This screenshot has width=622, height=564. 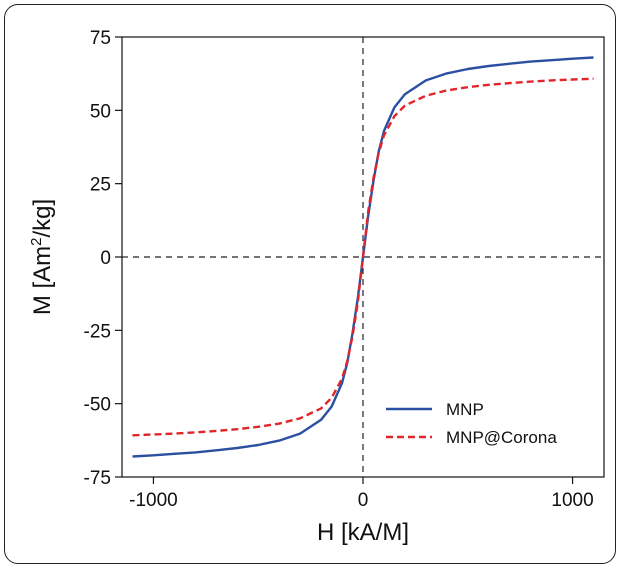 What do you see at coordinates (42, 218) in the screenshot?
I see `y-axis-title-tail: /kg]` at bounding box center [42, 218].